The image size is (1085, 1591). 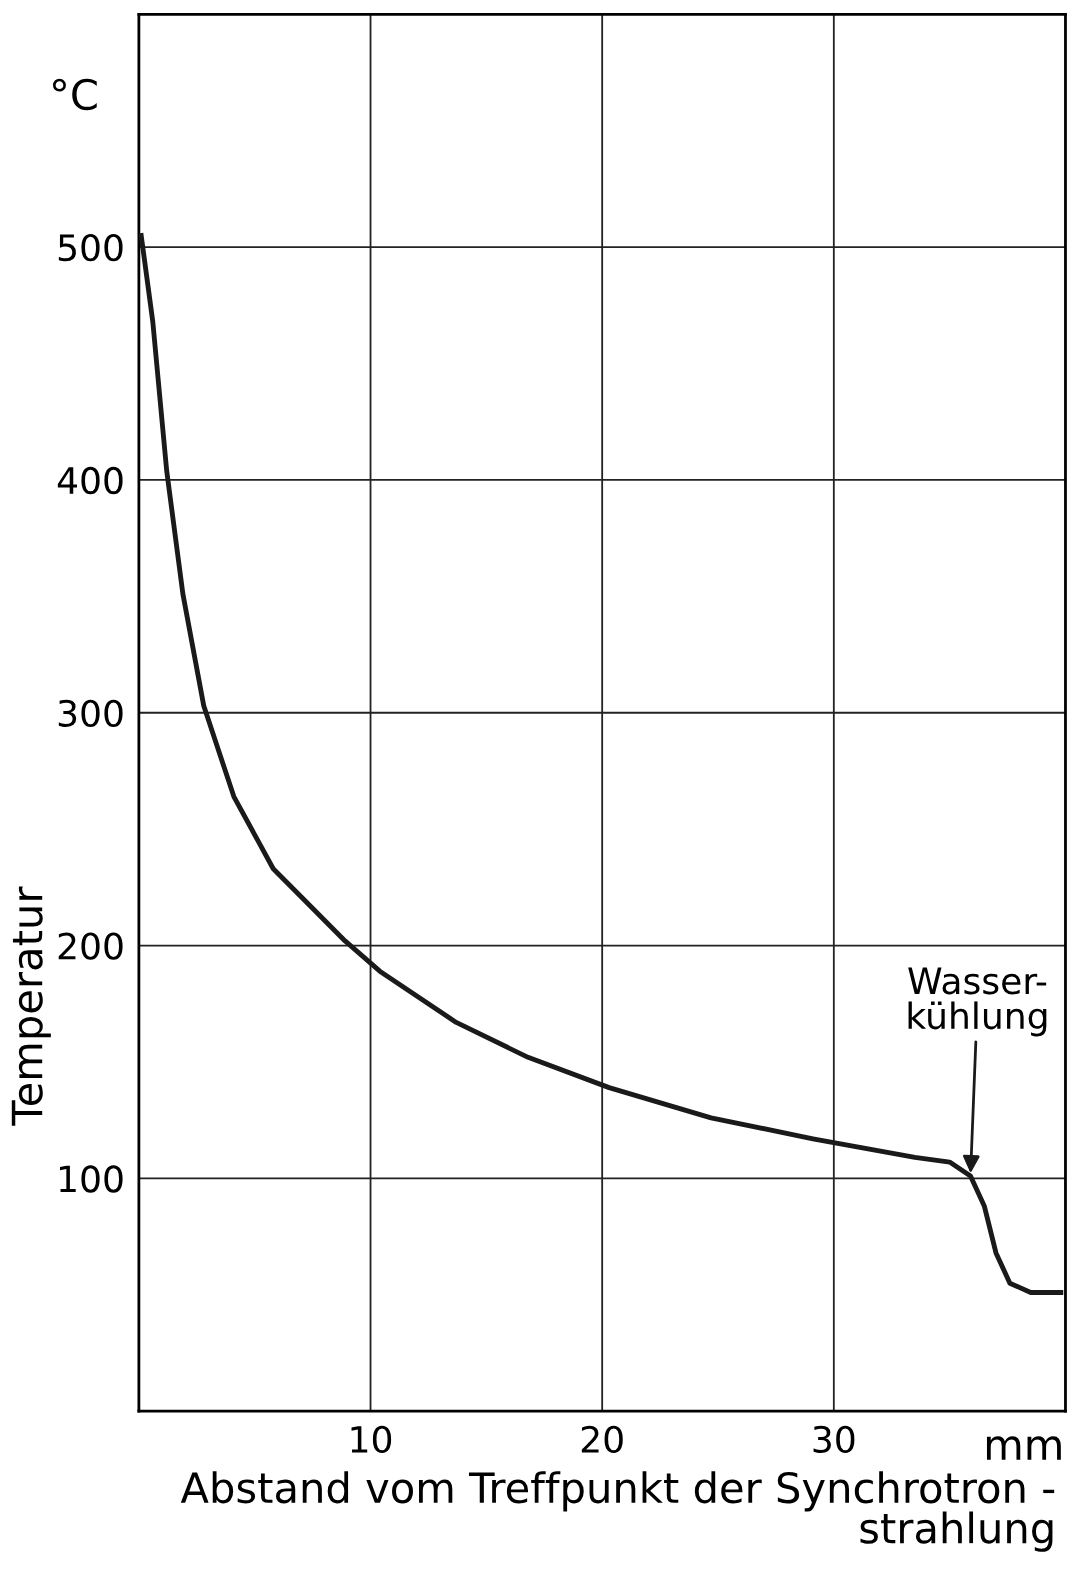 I want to click on y-tick-label: 200, so click(x=90, y=946).